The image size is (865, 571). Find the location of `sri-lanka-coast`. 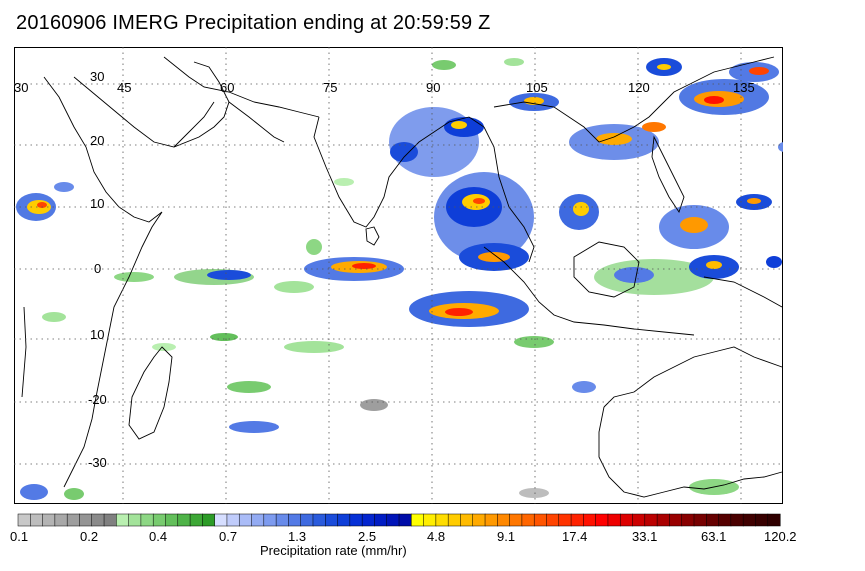

sri-lanka-coast is located at coordinates (372, 236).